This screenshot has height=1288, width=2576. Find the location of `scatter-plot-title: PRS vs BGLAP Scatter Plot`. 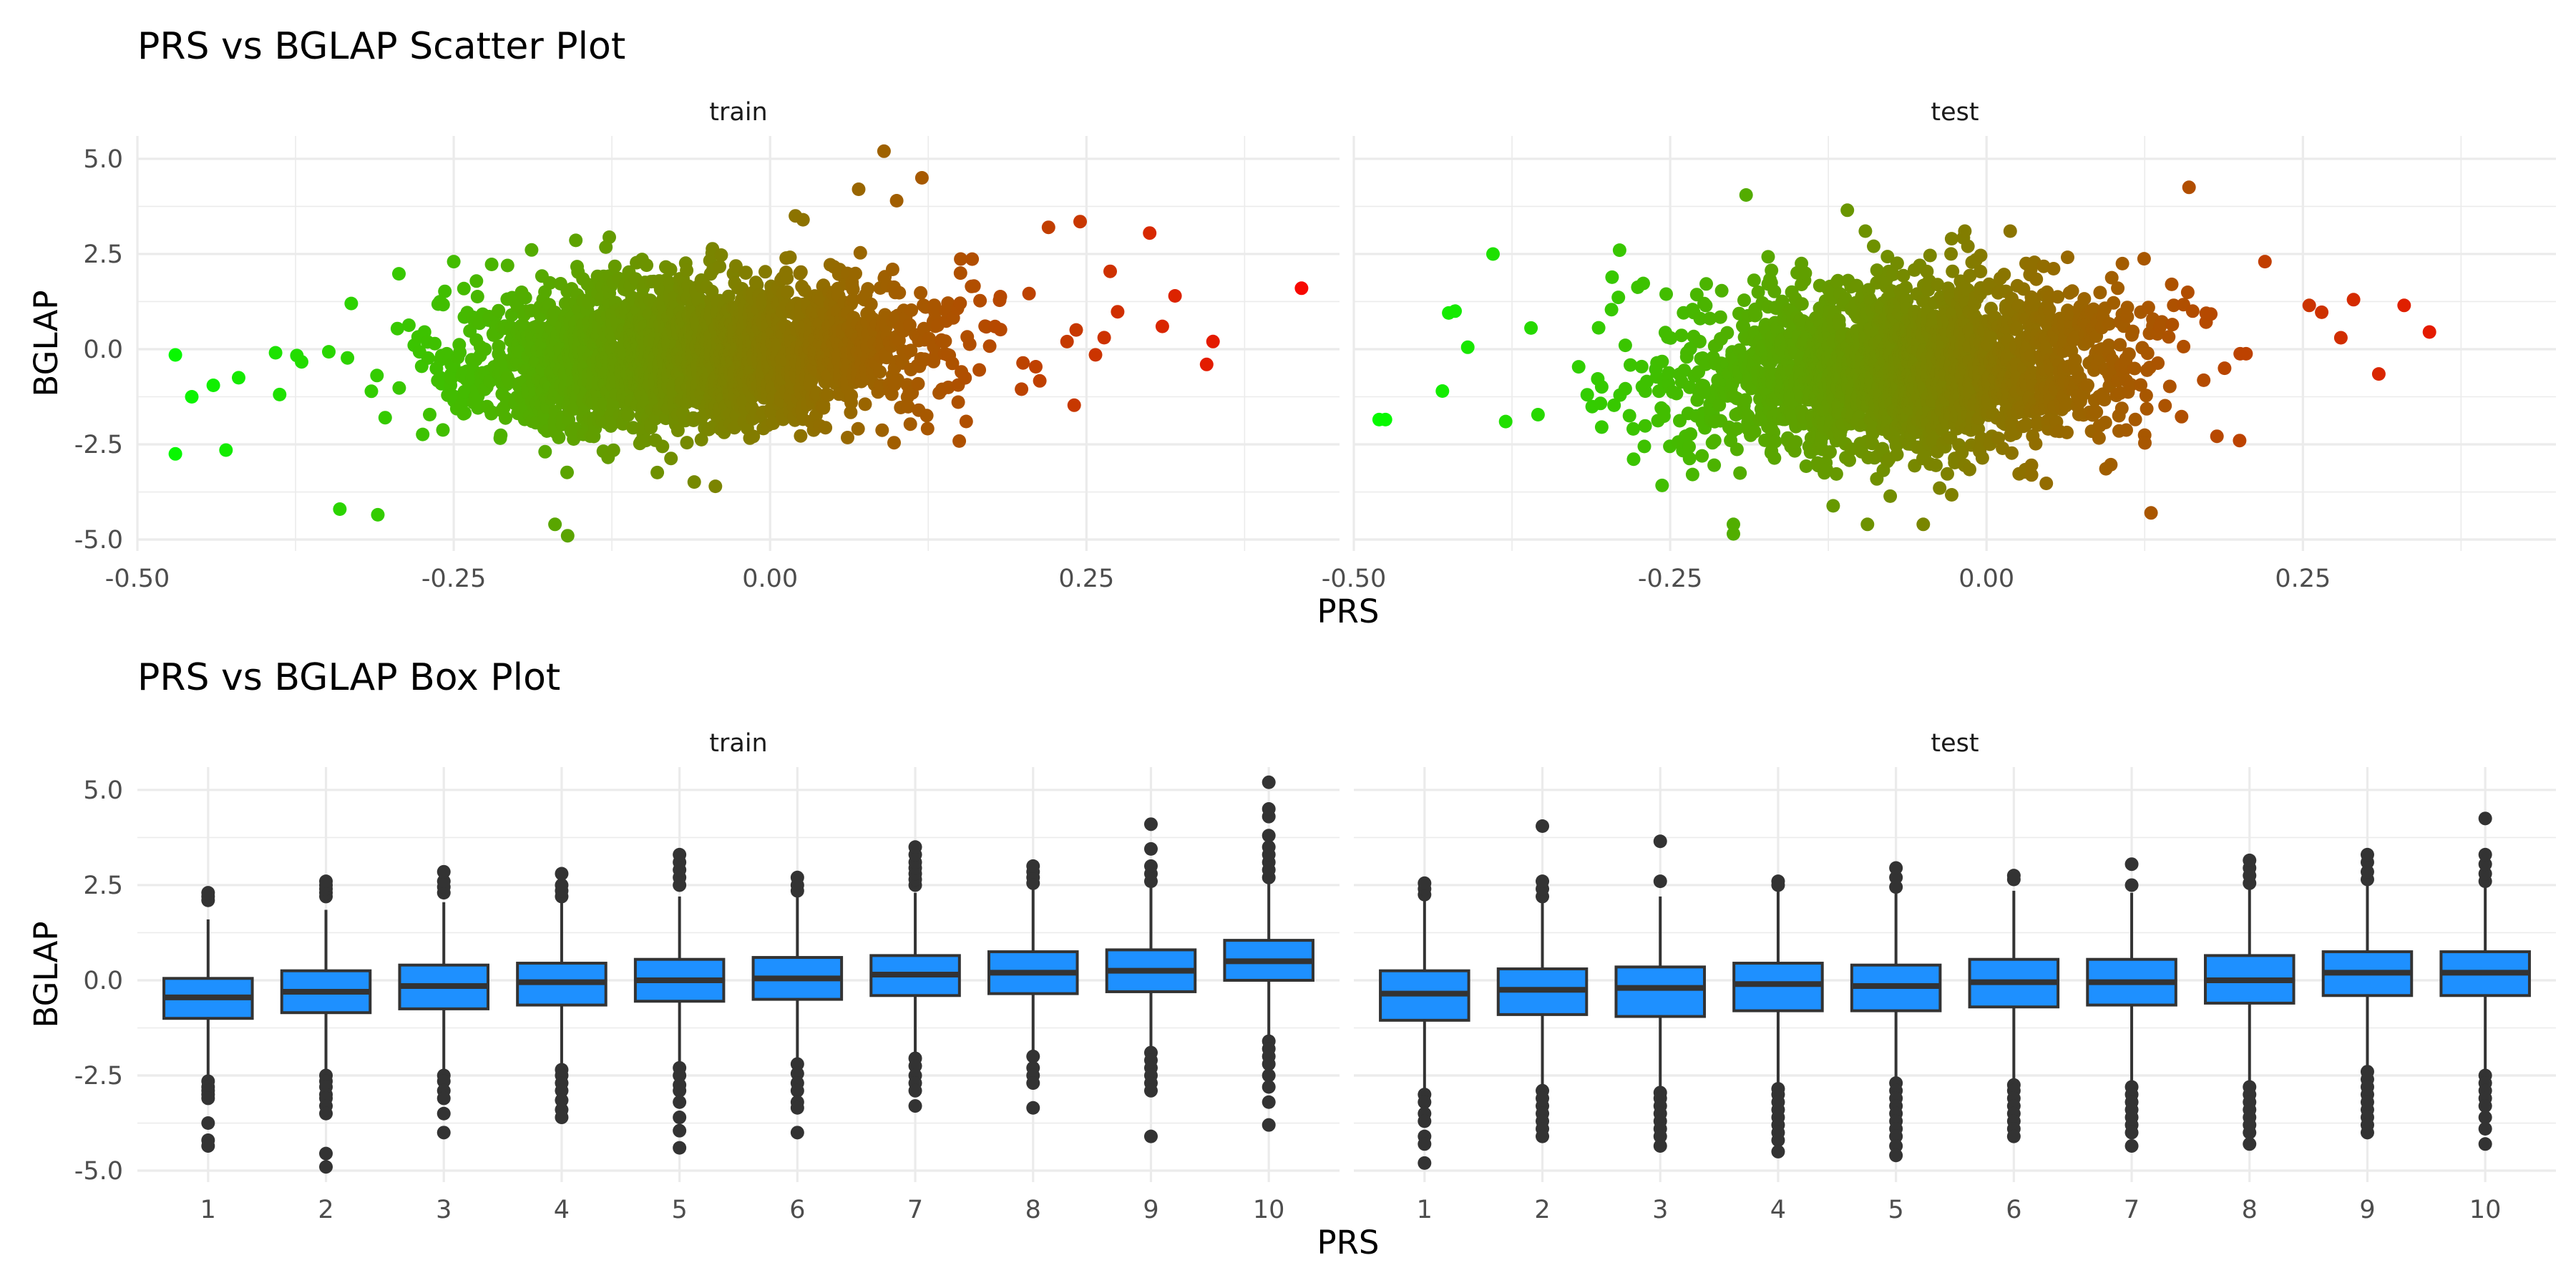

scatter-plot-title: PRS vs BGLAP Scatter Plot is located at coordinates (381, 46).